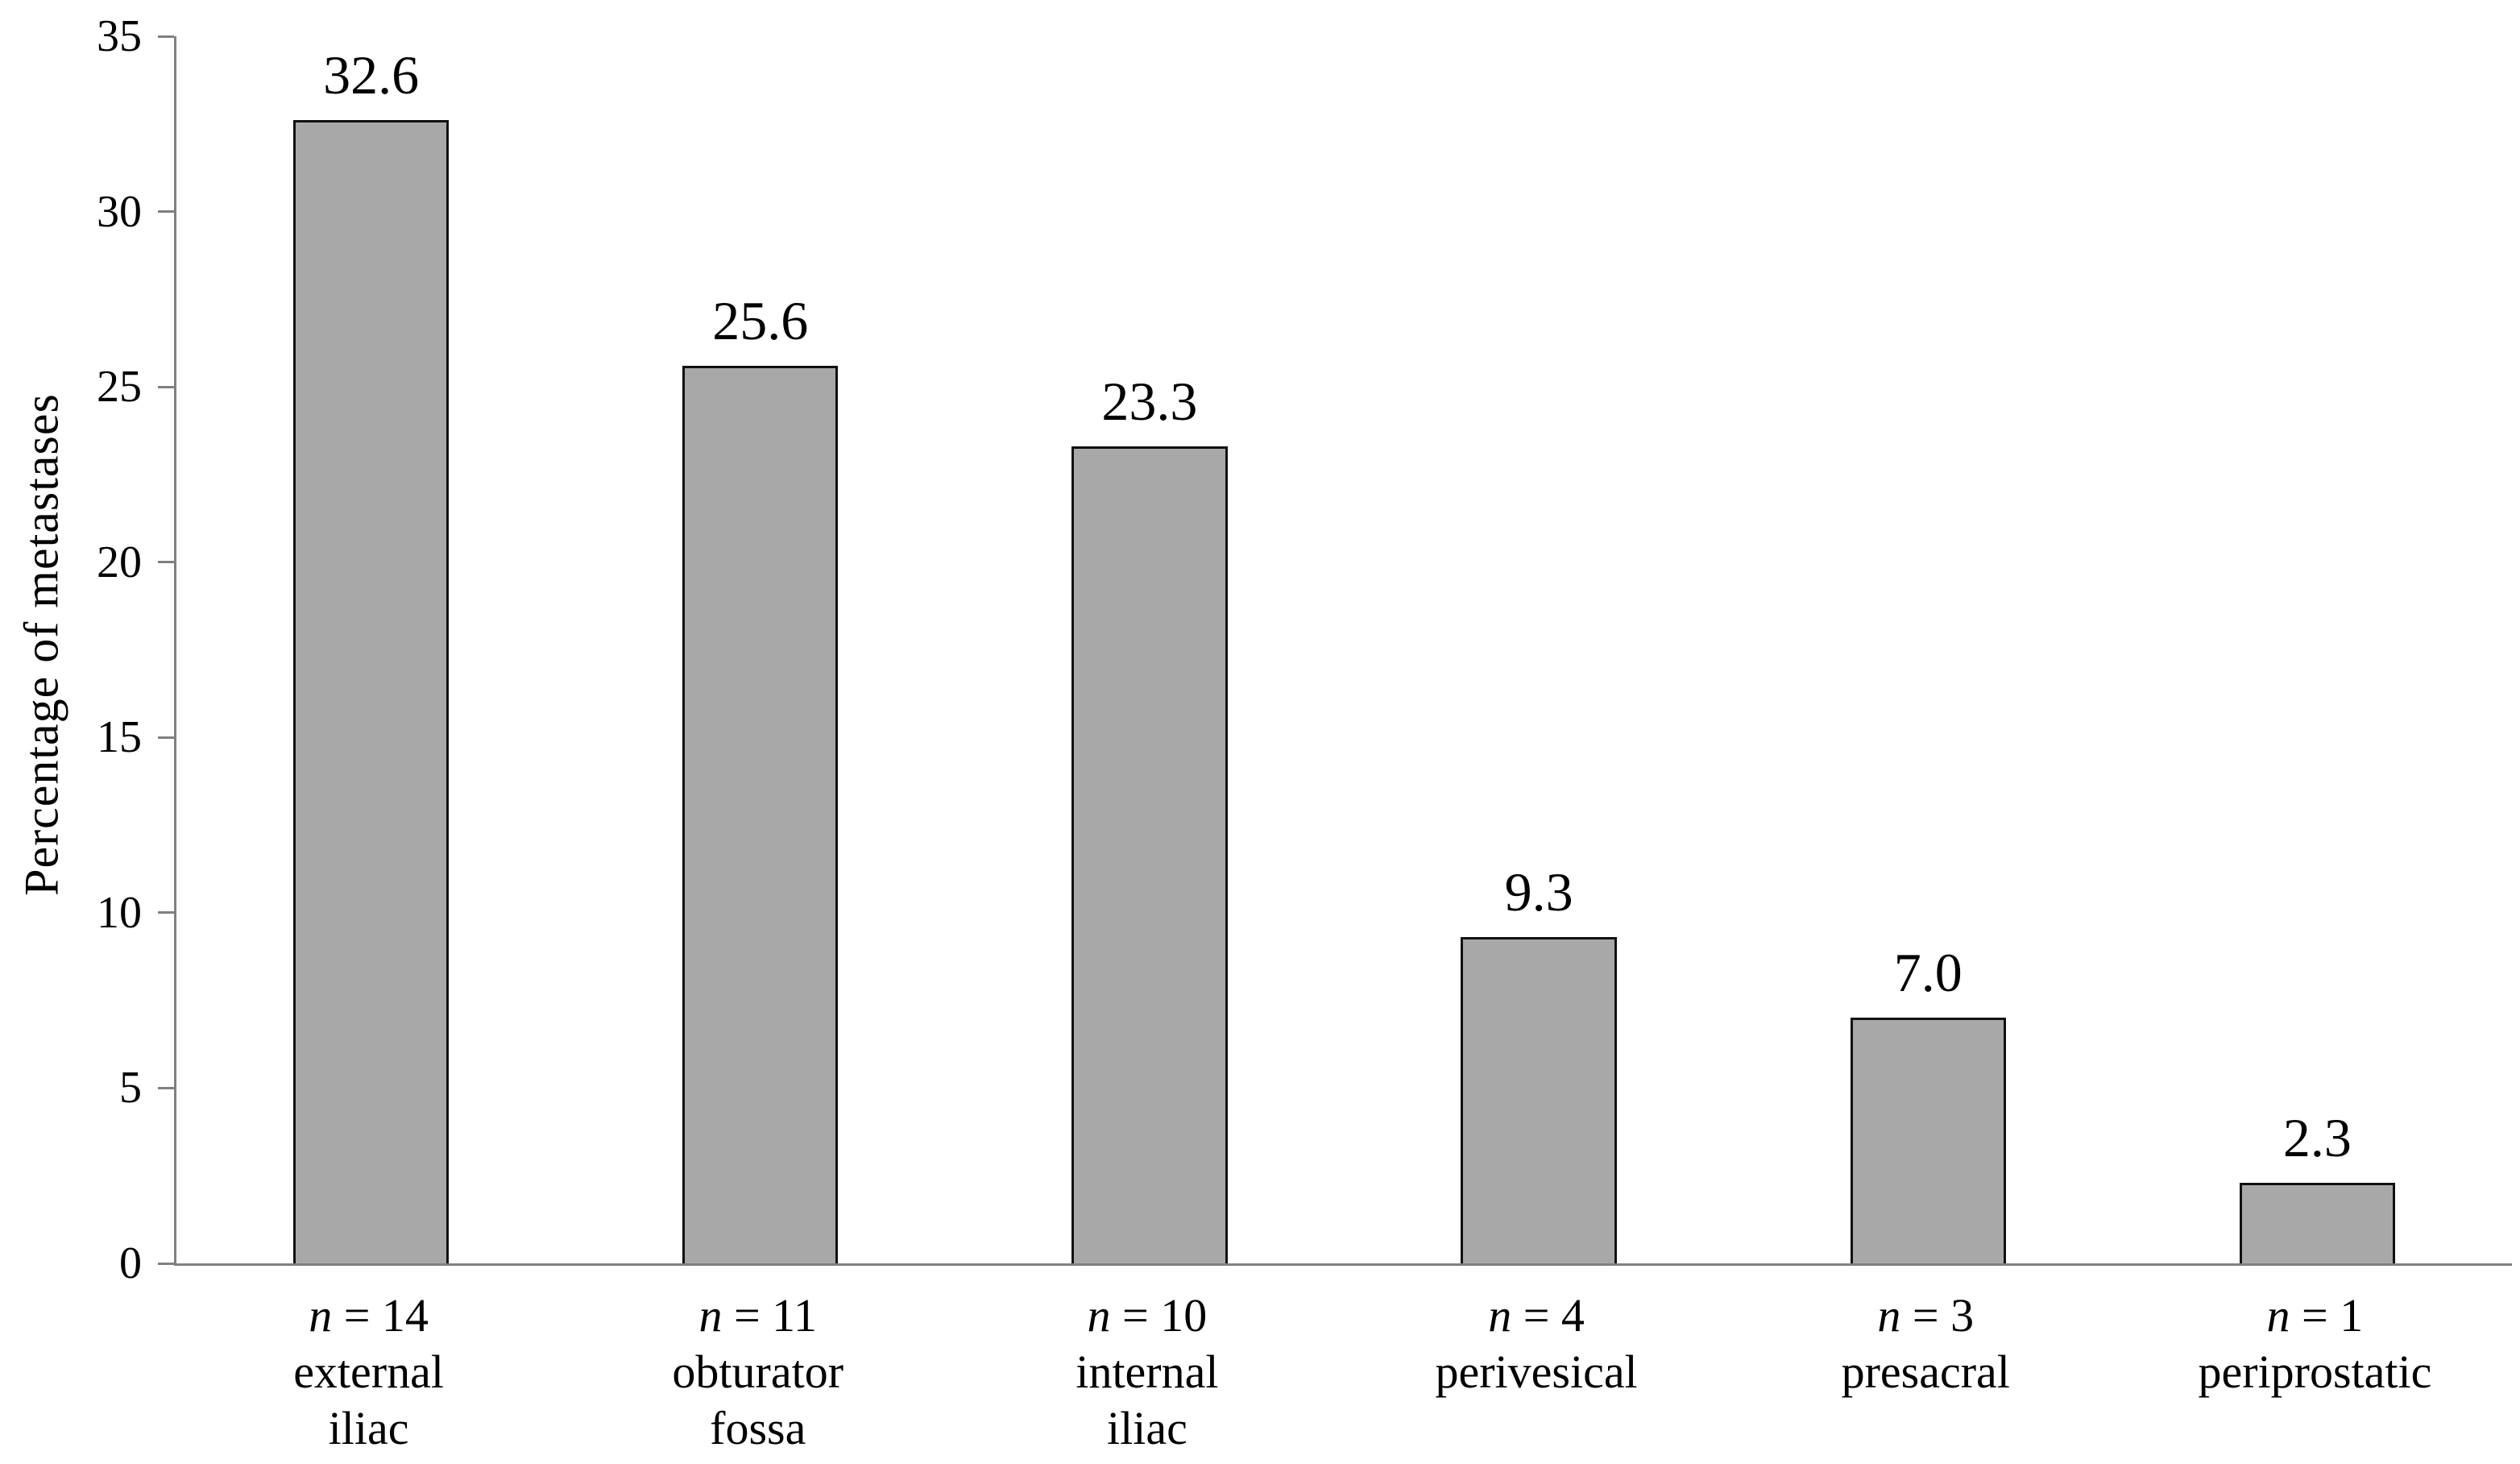 The image size is (2520, 1464). I want to click on category-count-line: n = 10, so click(1146, 1316).